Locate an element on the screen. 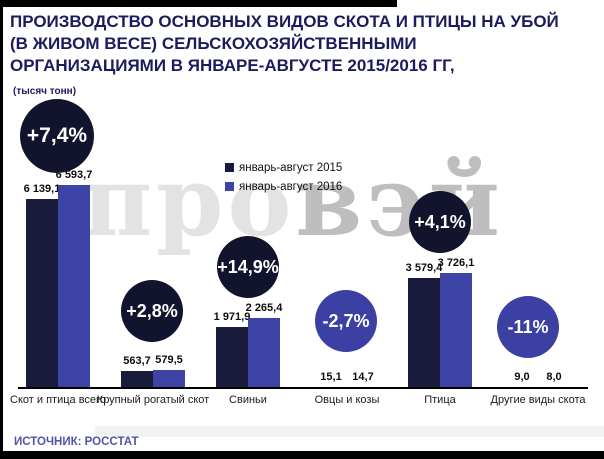 Image resolution: width=604 pixels, height=459 pixels. legend-label-2016: январь-август 2016 is located at coordinates (291, 186).